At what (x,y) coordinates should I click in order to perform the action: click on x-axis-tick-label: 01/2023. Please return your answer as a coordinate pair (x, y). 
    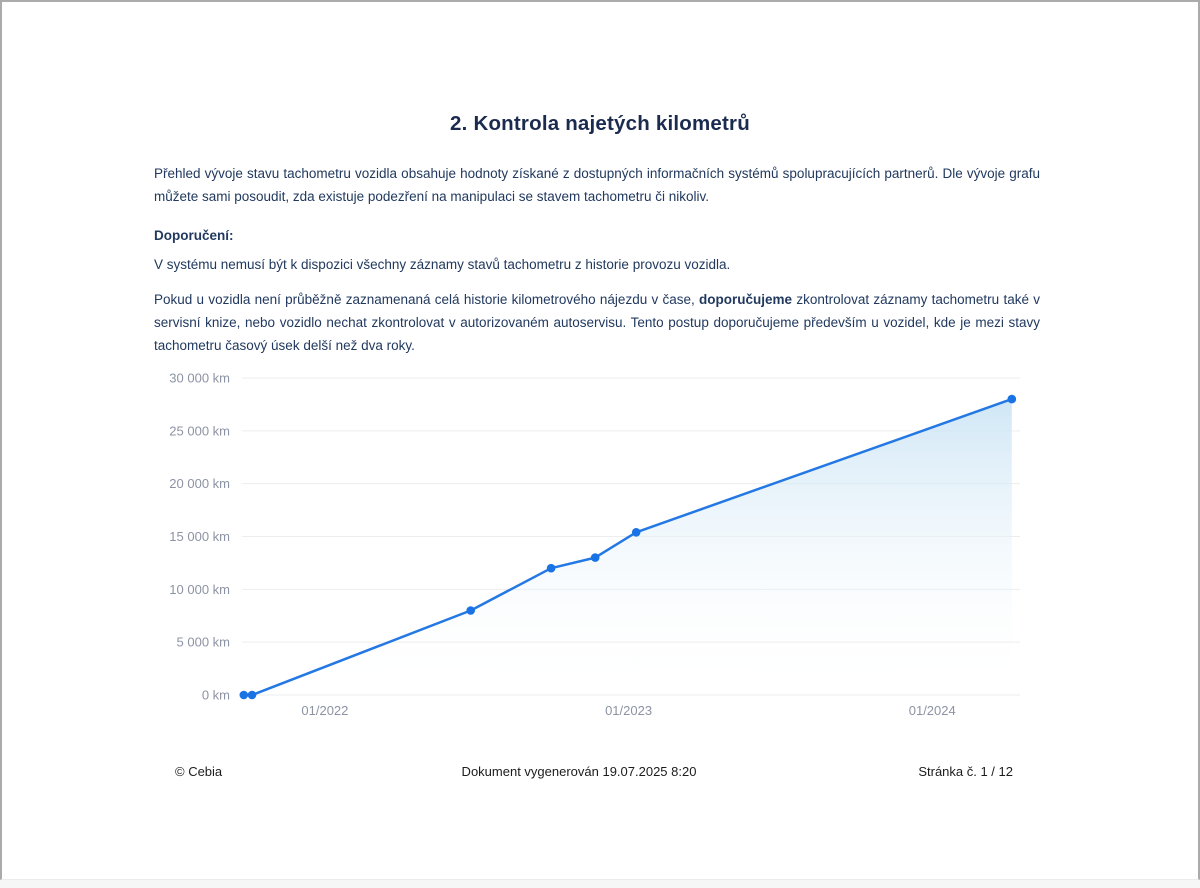
    Looking at the image, I should click on (628, 710).